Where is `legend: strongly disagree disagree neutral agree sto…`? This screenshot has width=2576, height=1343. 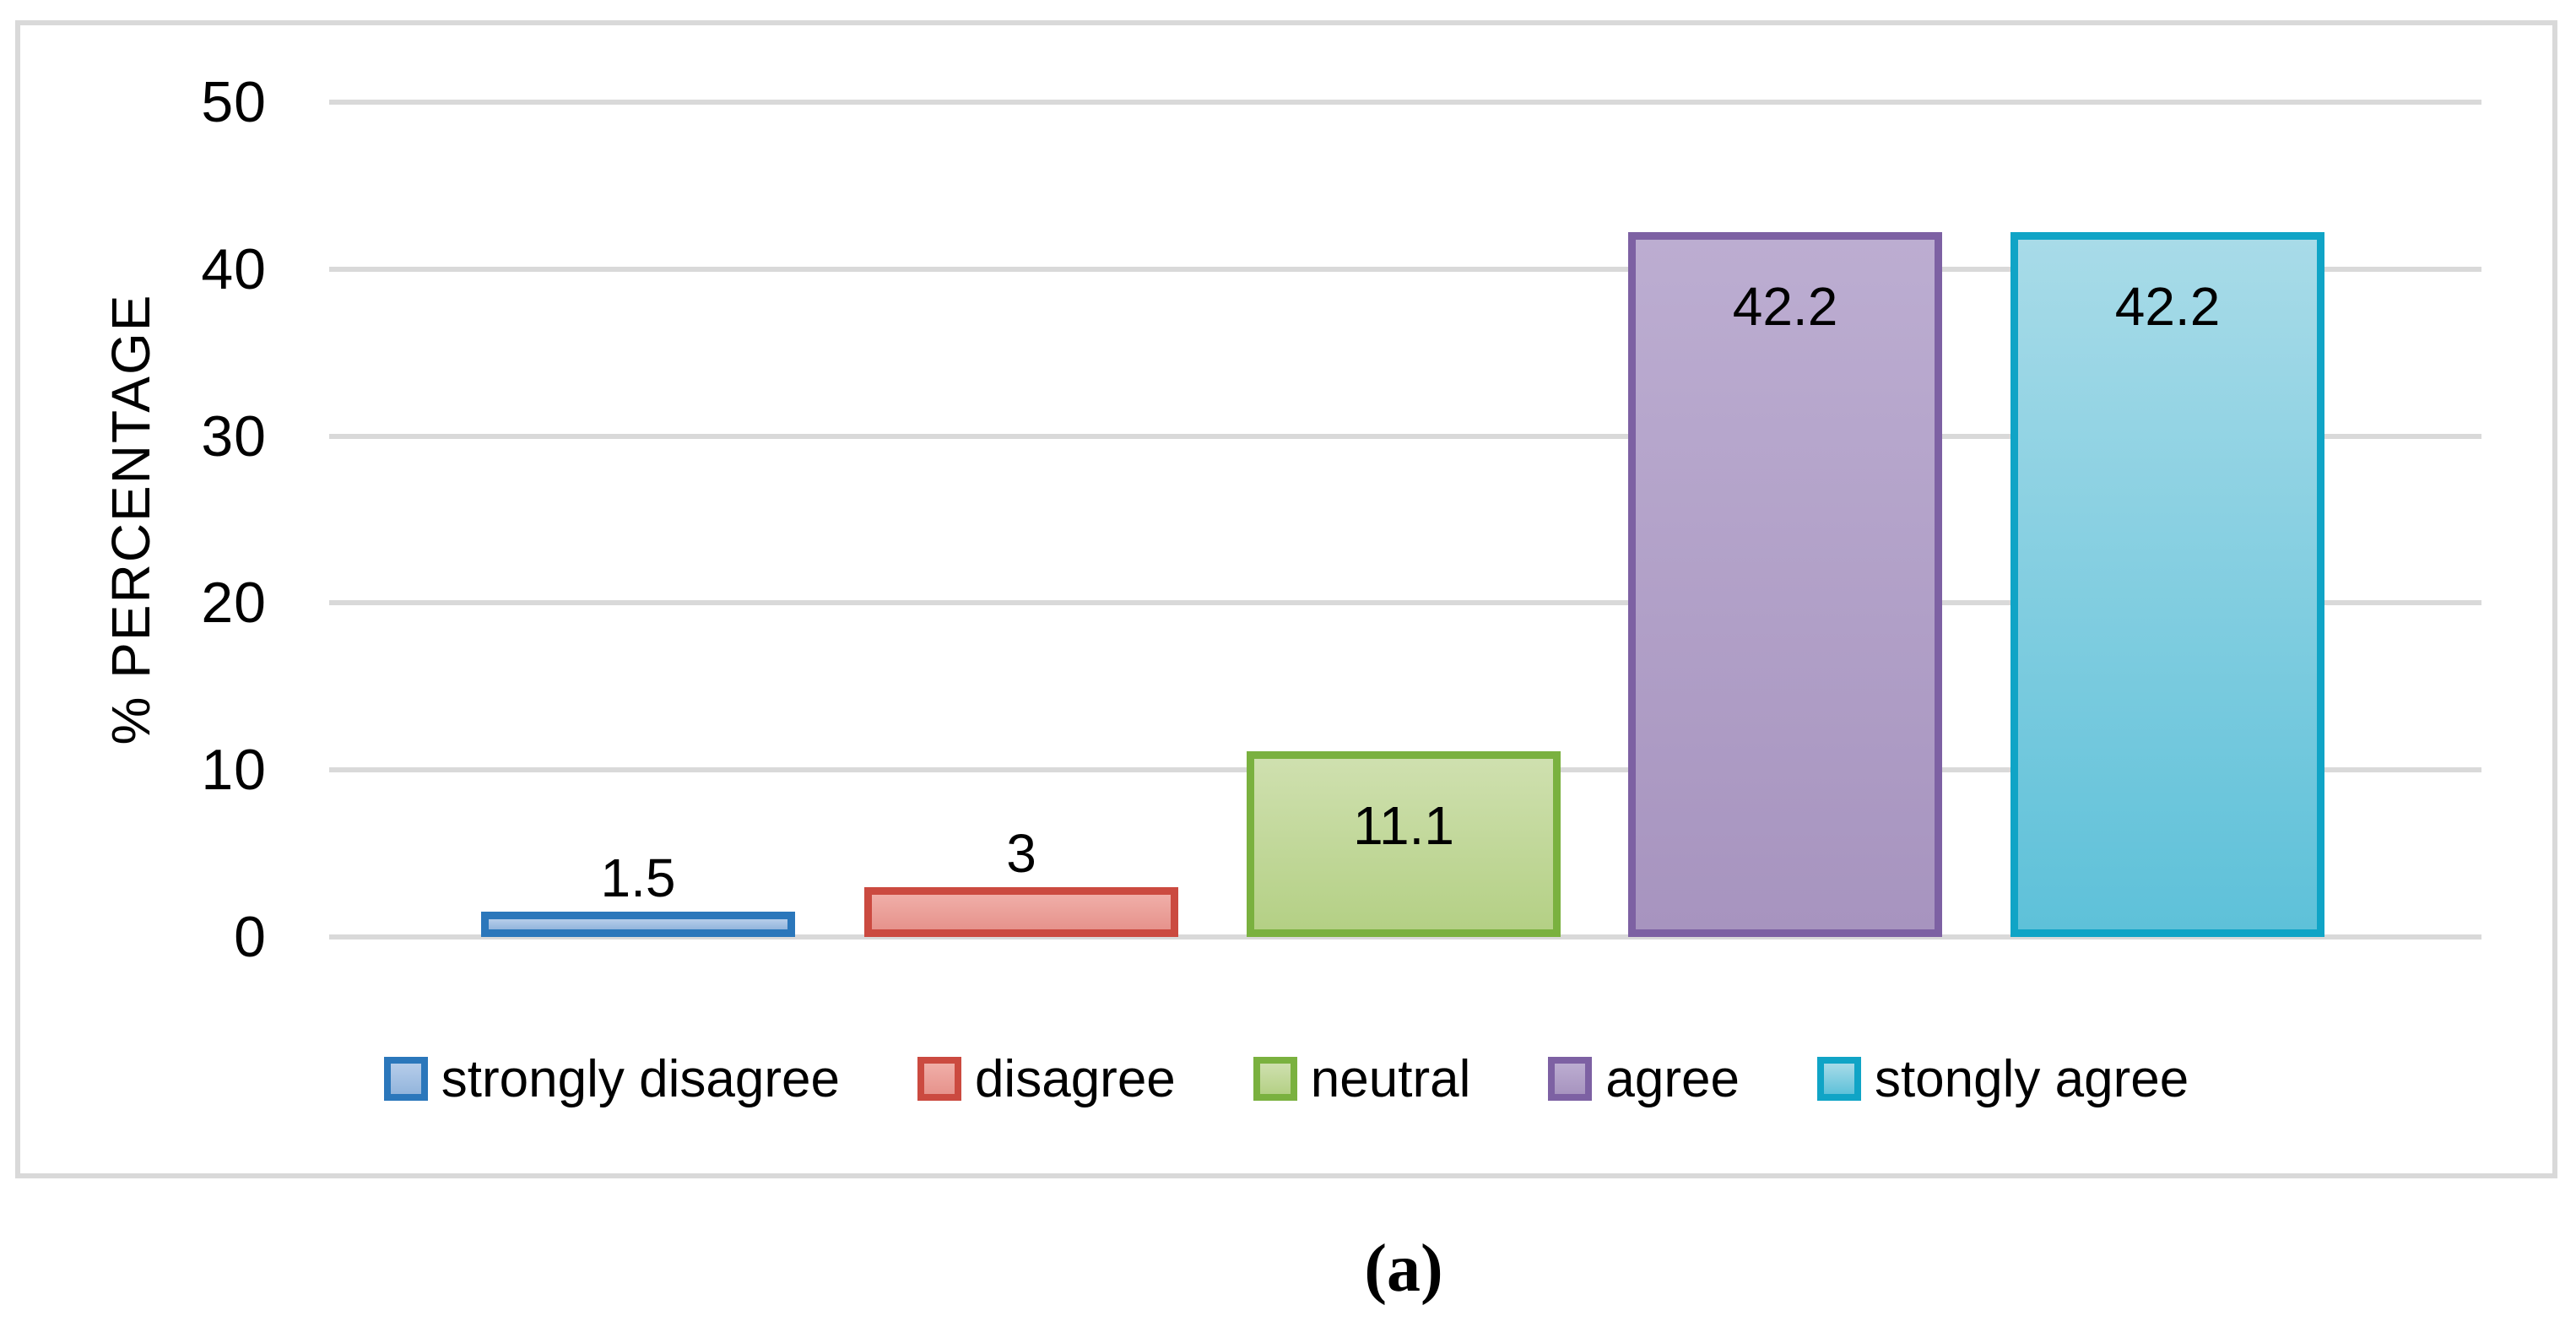
legend: strongly disagree disagree neutral agree sto… is located at coordinates (1286, 1079).